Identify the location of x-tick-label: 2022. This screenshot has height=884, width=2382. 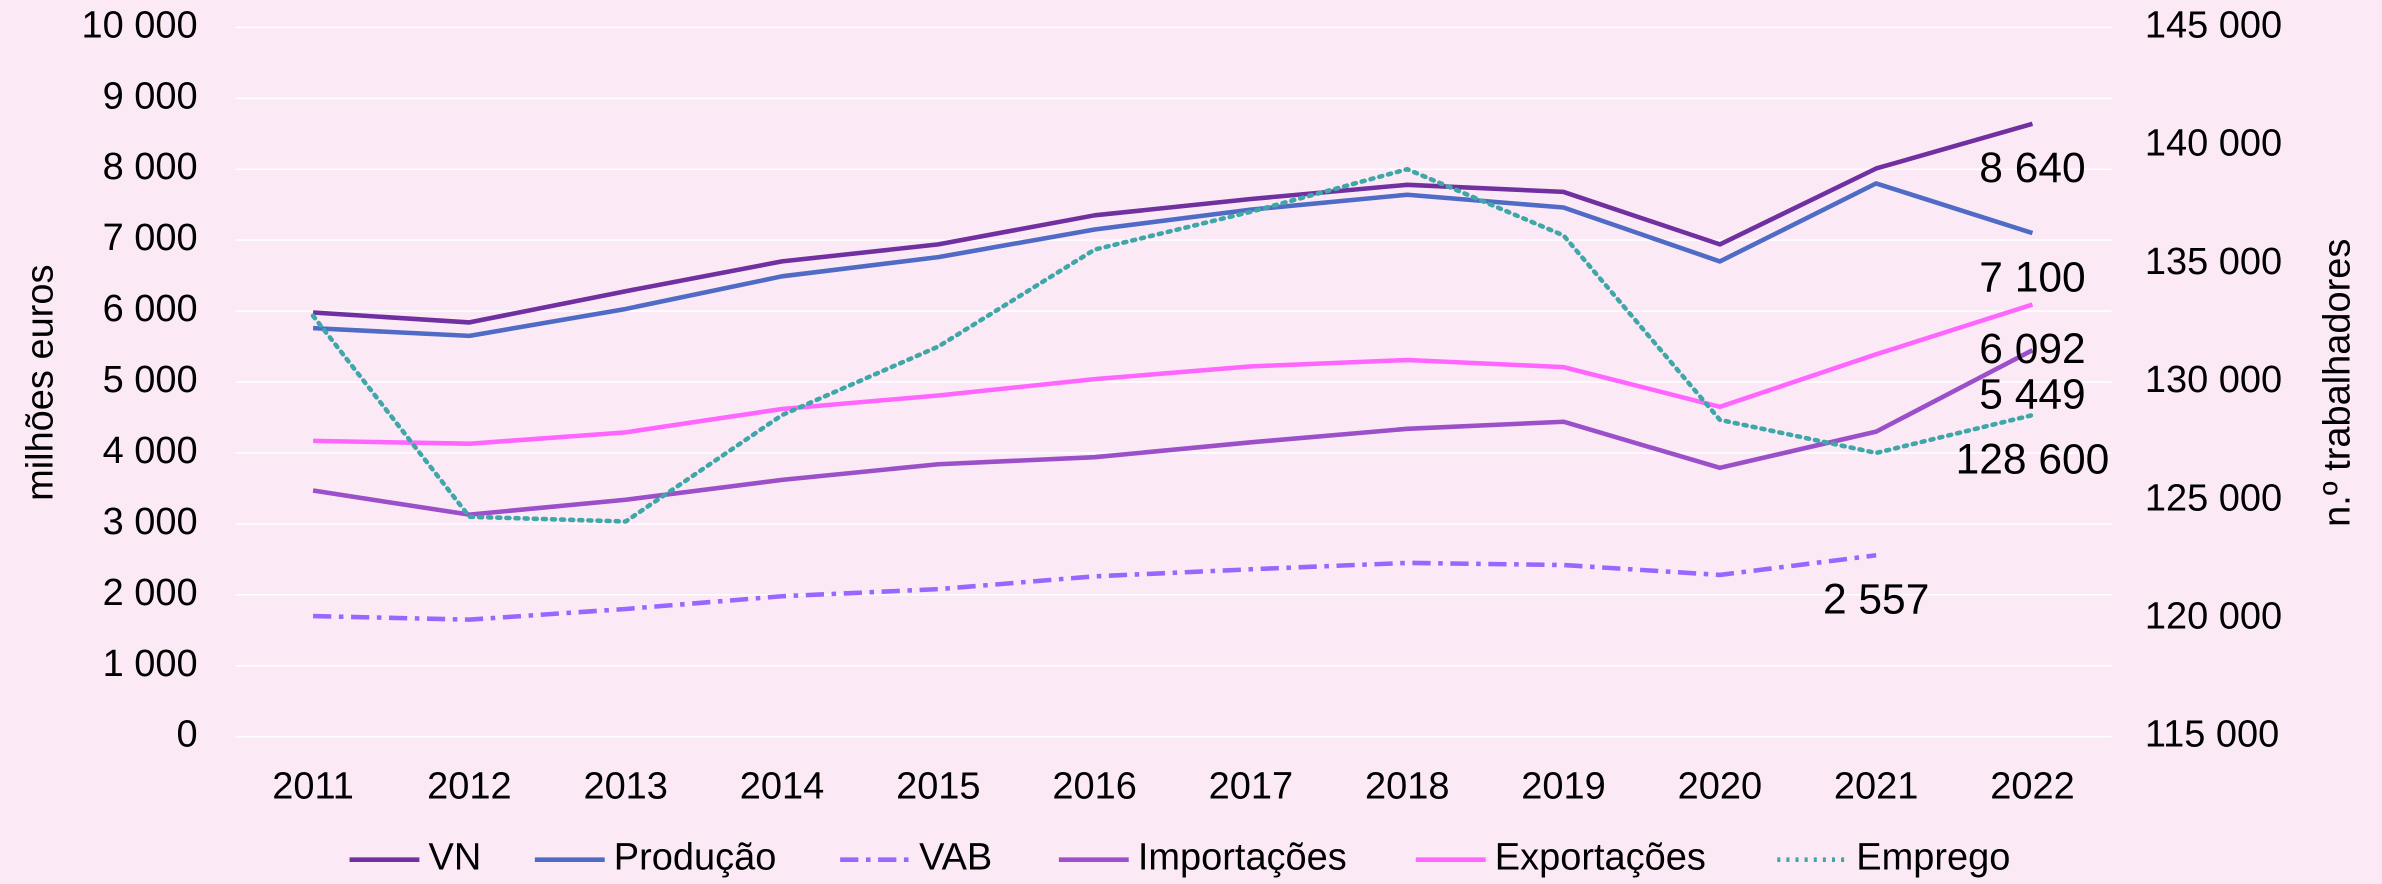
(2032, 786).